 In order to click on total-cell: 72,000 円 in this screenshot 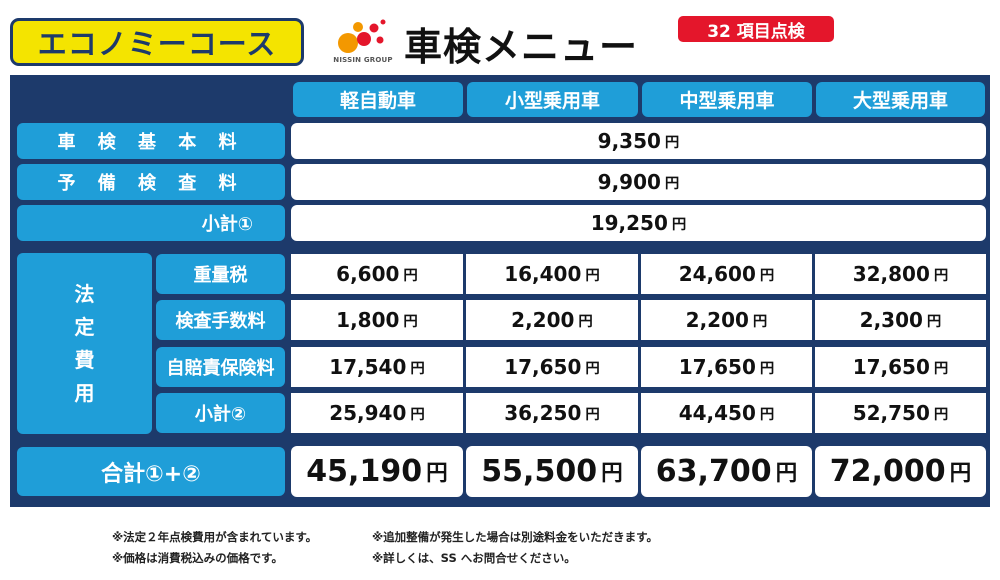, I will do `click(900, 471)`.